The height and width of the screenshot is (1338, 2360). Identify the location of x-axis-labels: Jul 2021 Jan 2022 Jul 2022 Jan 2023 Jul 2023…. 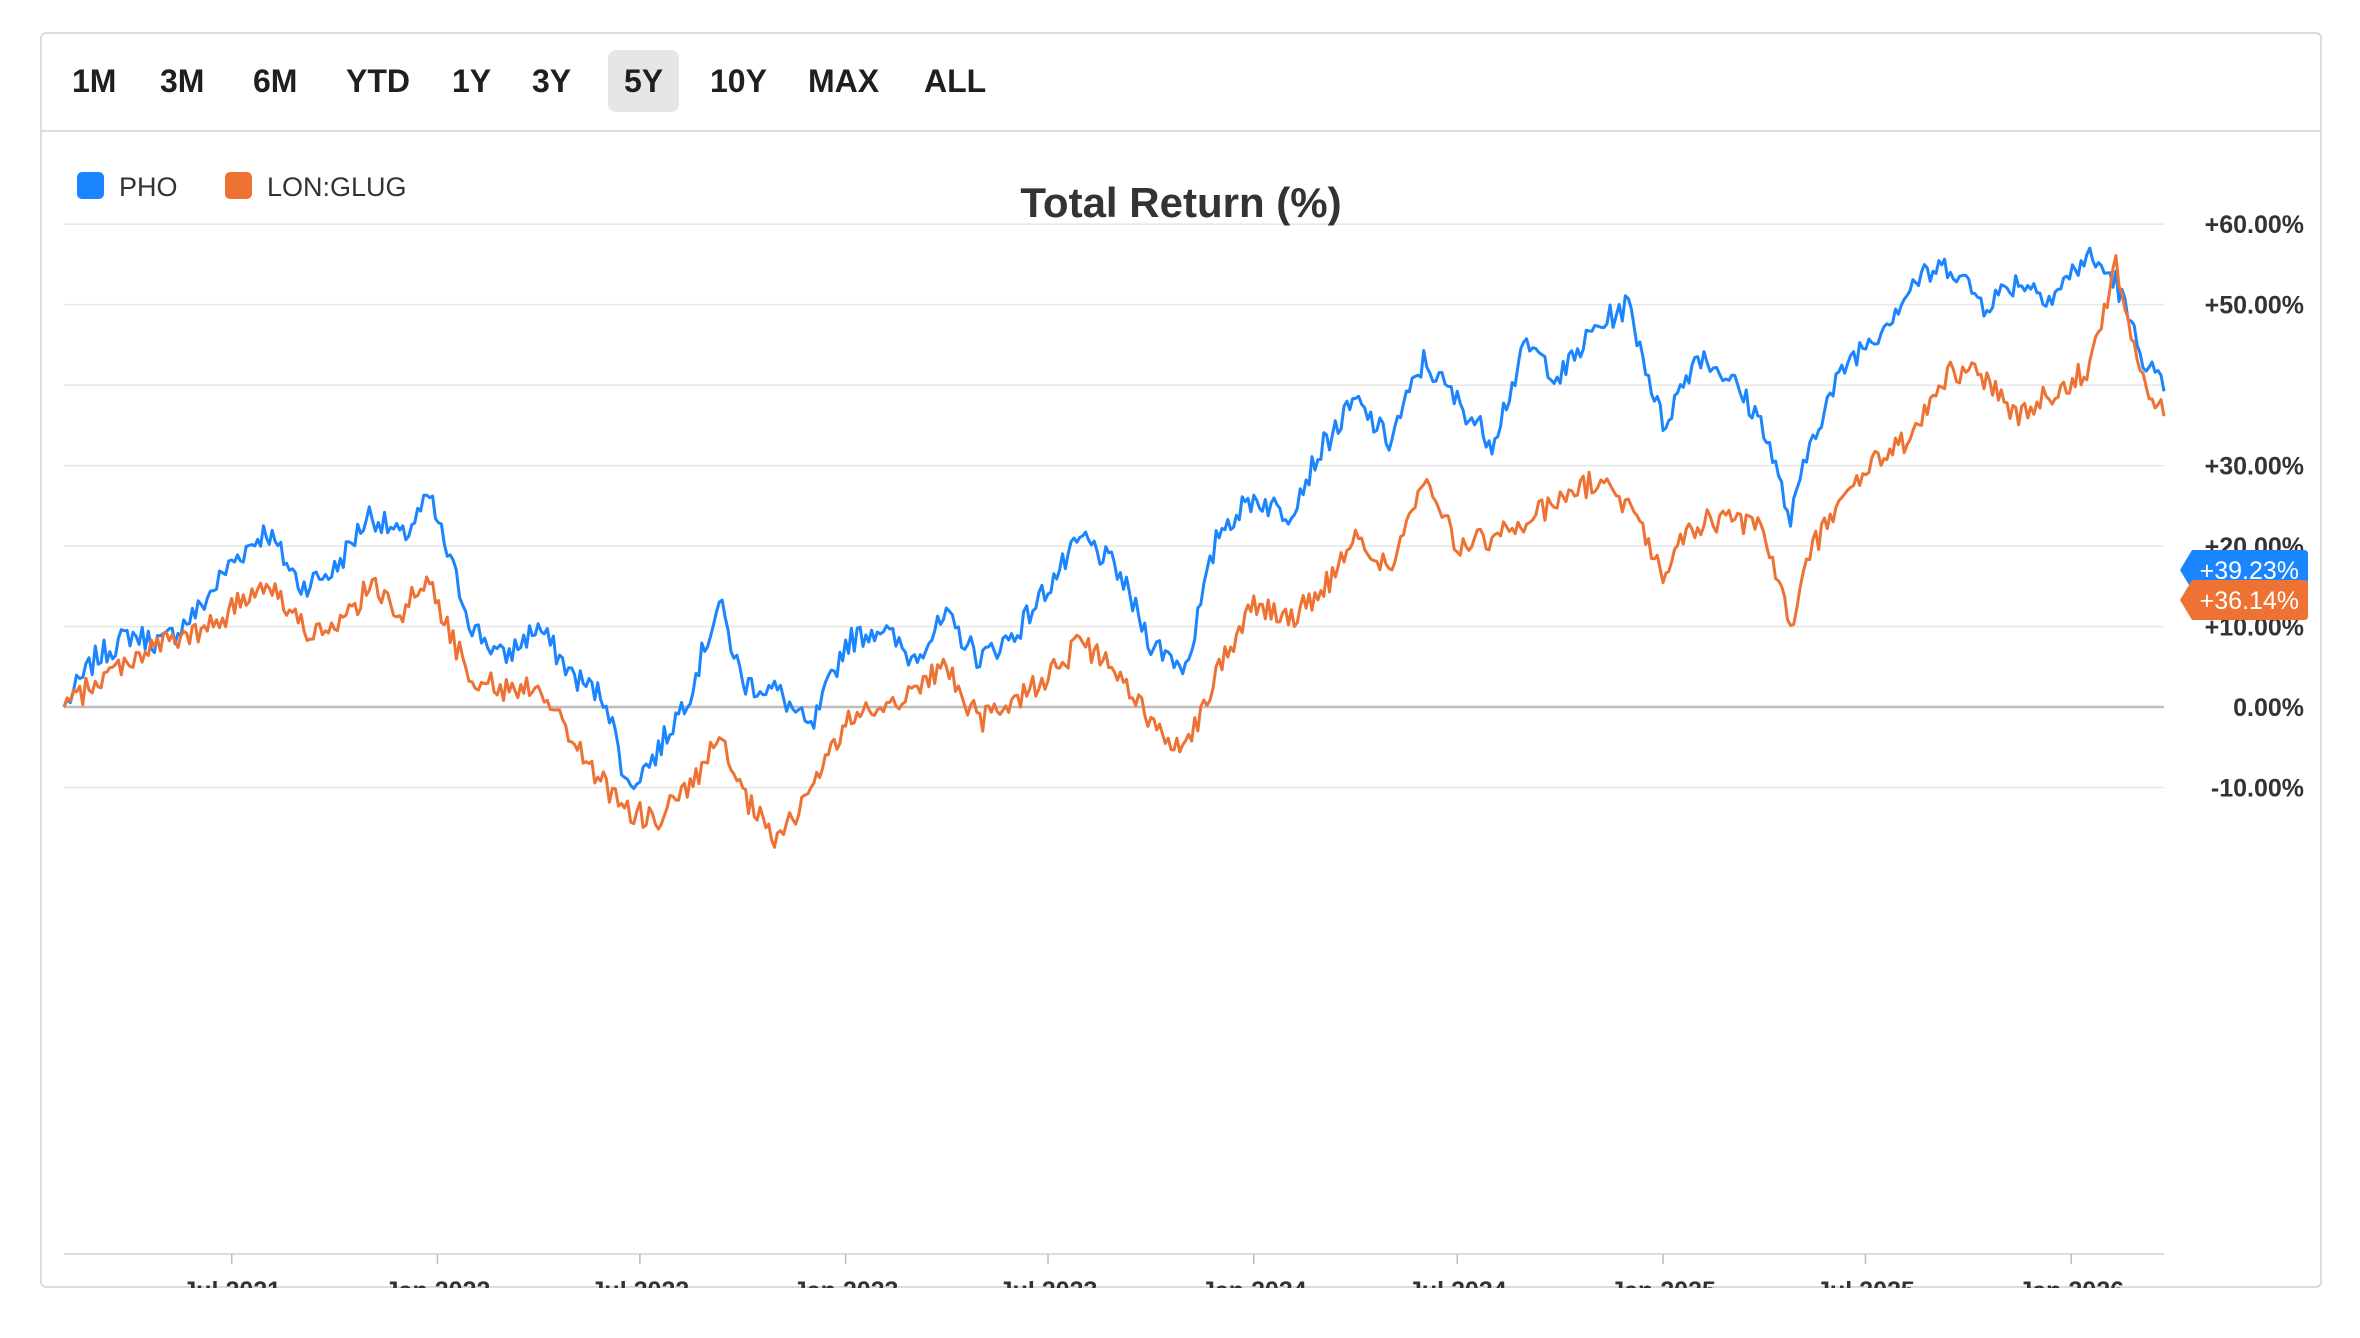
(1153, 1279).